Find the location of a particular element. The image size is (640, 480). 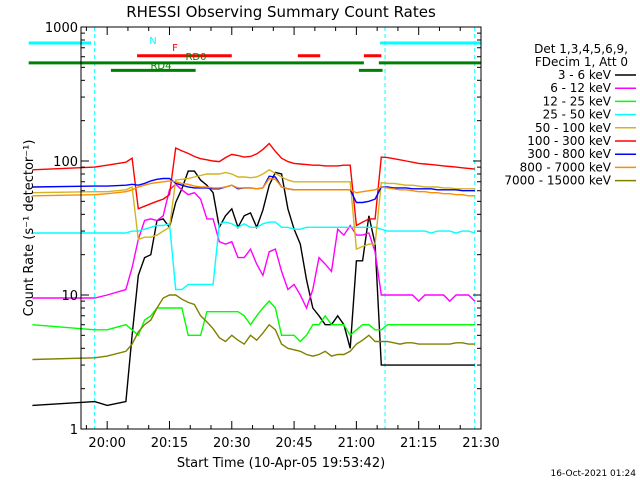

x-tick-label-4: 21:00 is located at coordinates (356, 443).